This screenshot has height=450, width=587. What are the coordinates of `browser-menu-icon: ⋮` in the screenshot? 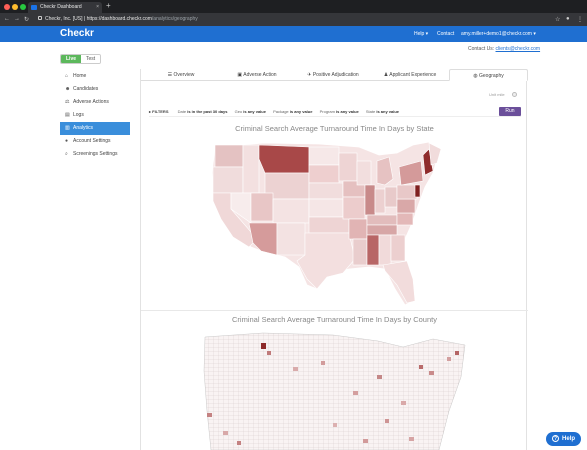 It's located at (580, 20).